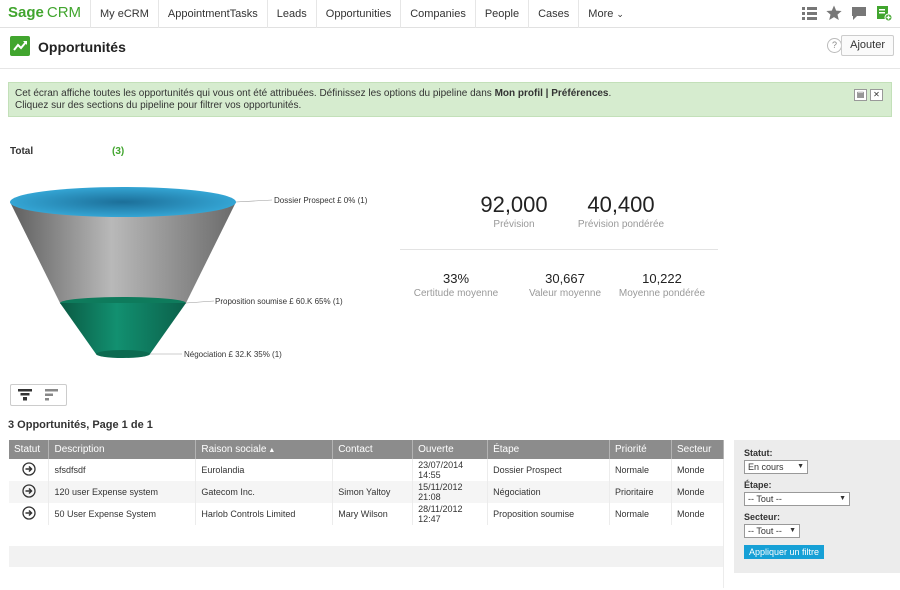 This screenshot has width=900, height=590. What do you see at coordinates (772, 531) in the screenshot?
I see `sector-filter-select: -- Tout -- ▼` at bounding box center [772, 531].